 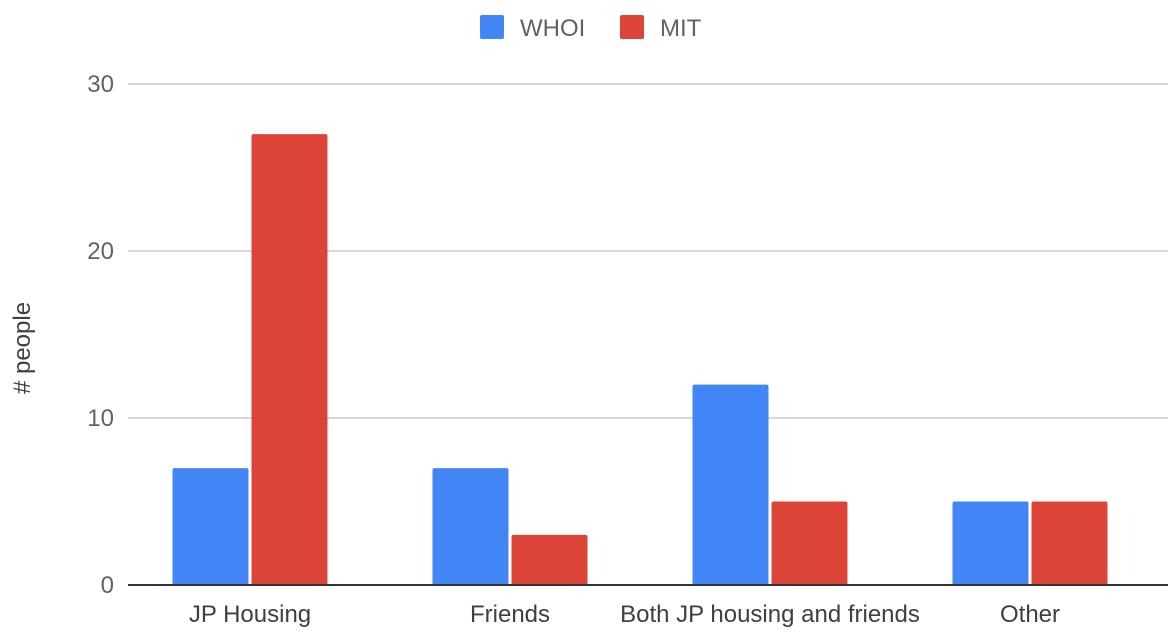 What do you see at coordinates (250, 614) in the screenshot?
I see `x-tick-label: JP Housing` at bounding box center [250, 614].